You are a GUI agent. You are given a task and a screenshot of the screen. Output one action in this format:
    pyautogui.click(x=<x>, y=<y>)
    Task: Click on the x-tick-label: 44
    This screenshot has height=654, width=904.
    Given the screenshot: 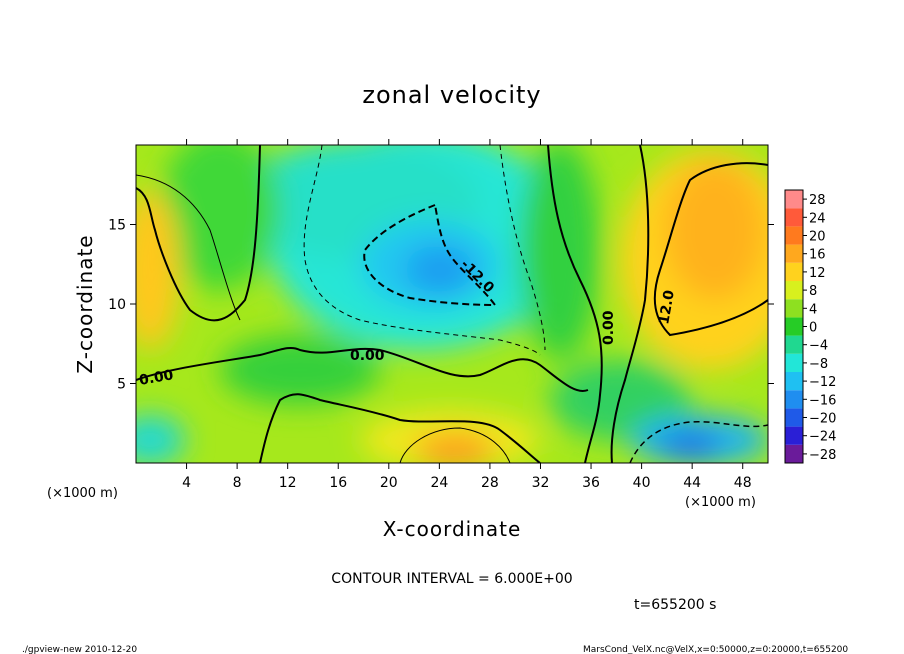 What is the action you would take?
    pyautogui.click(x=692, y=483)
    